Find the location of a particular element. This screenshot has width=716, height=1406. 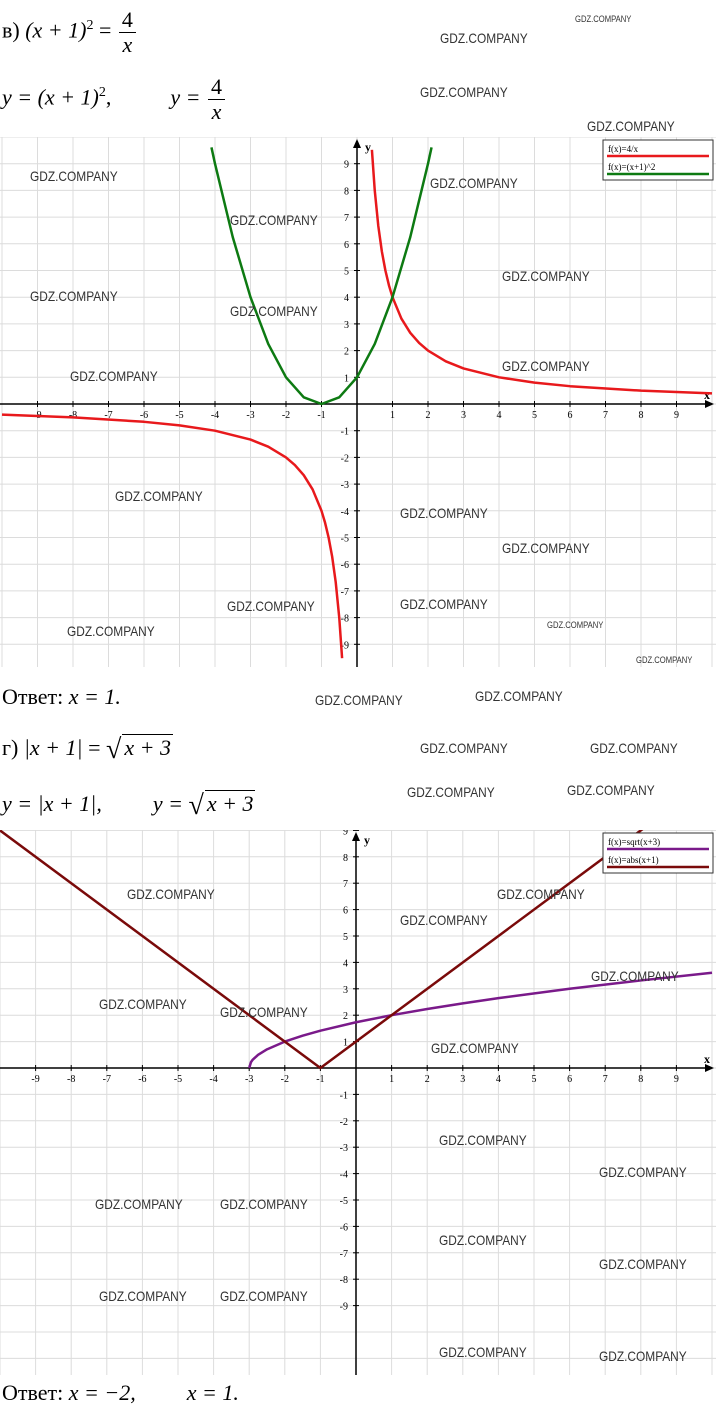

legend-label: f(x)=abs(x+1) is located at coordinates (633, 860).